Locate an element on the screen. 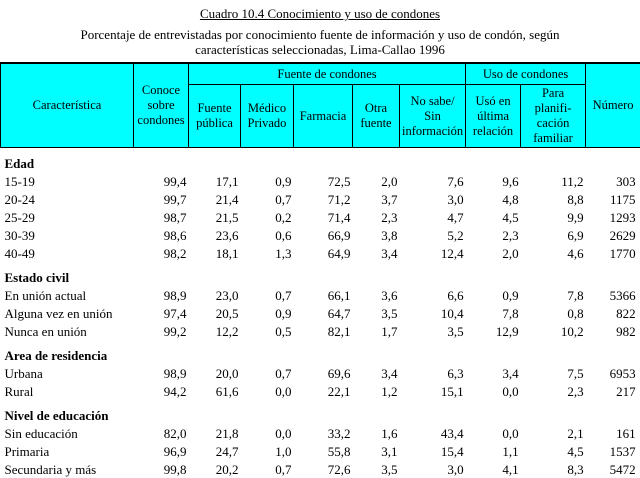 This screenshot has height=478, width=640. value-cell: 0,7 is located at coordinates (283, 469).